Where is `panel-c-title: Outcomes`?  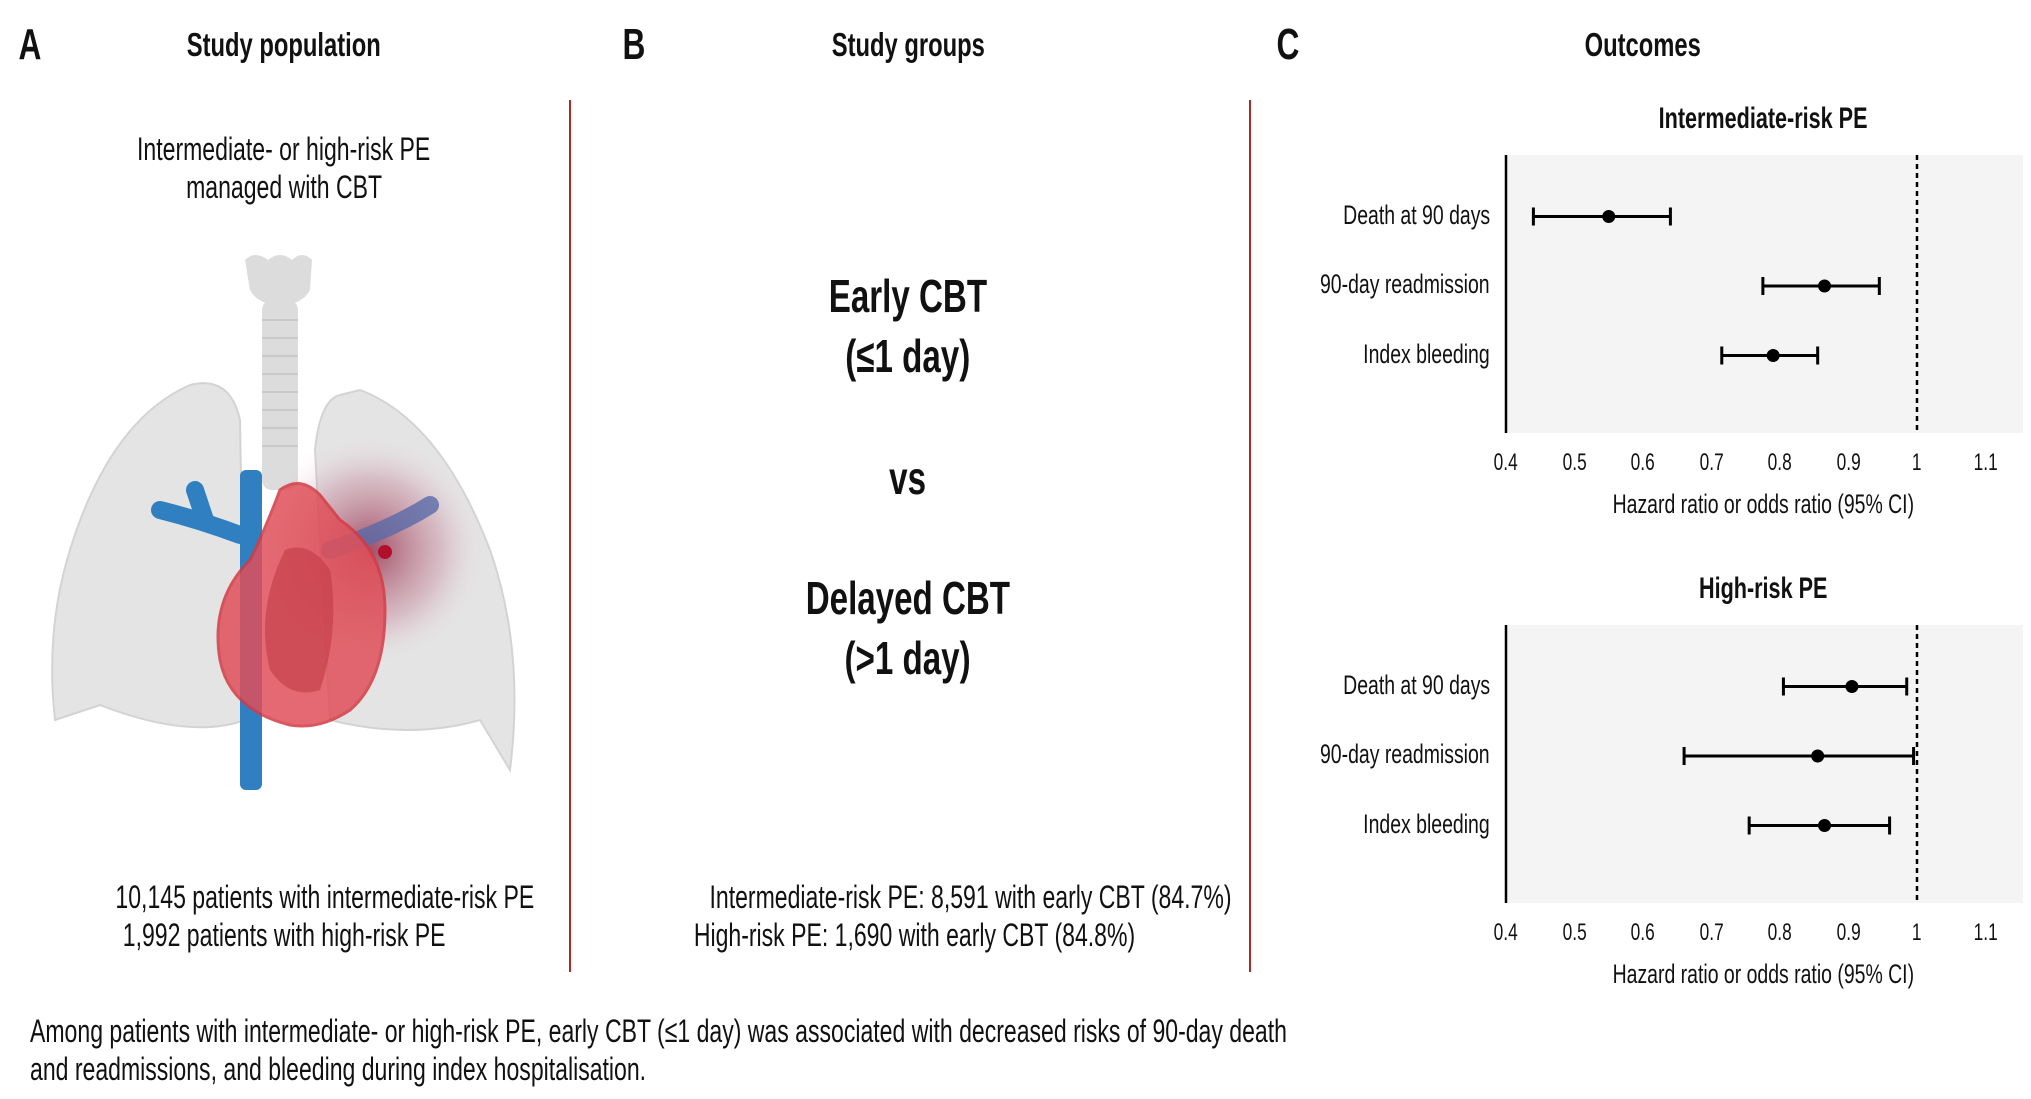 panel-c-title: Outcomes is located at coordinates (1643, 44).